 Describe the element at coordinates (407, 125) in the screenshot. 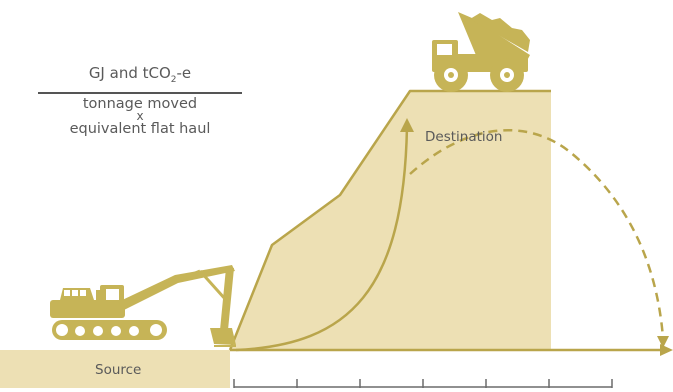

I see `haul-path-arrowhead` at that location.